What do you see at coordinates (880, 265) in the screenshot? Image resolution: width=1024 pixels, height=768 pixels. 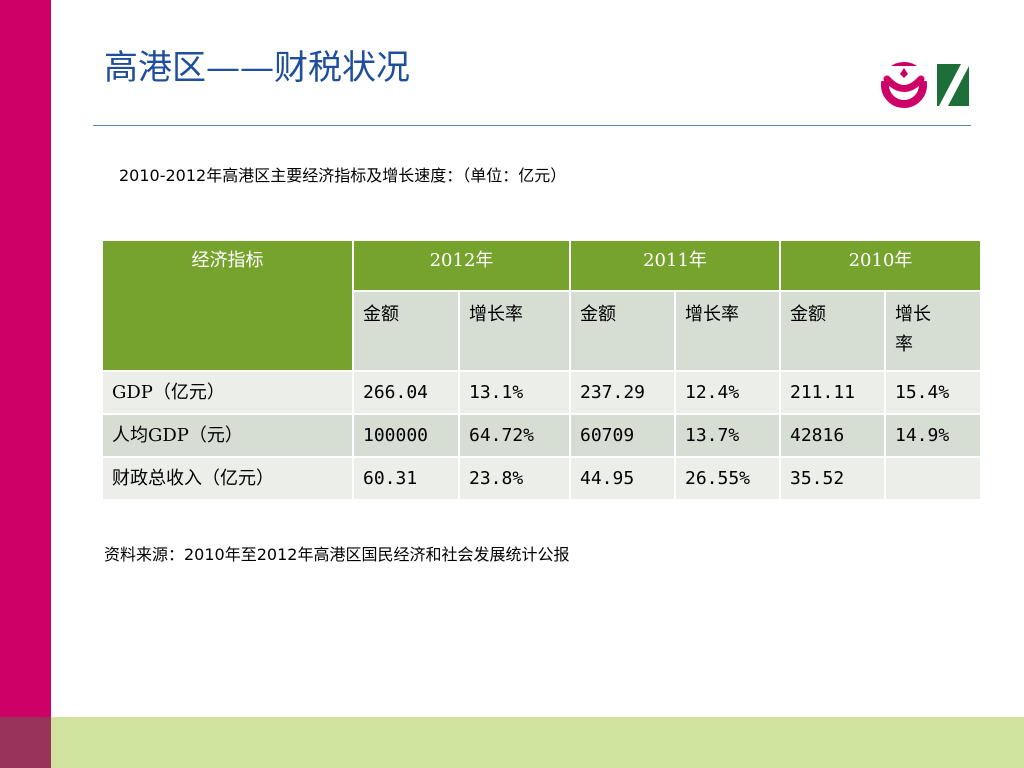 I see `header-year-2010: 2010年` at bounding box center [880, 265].